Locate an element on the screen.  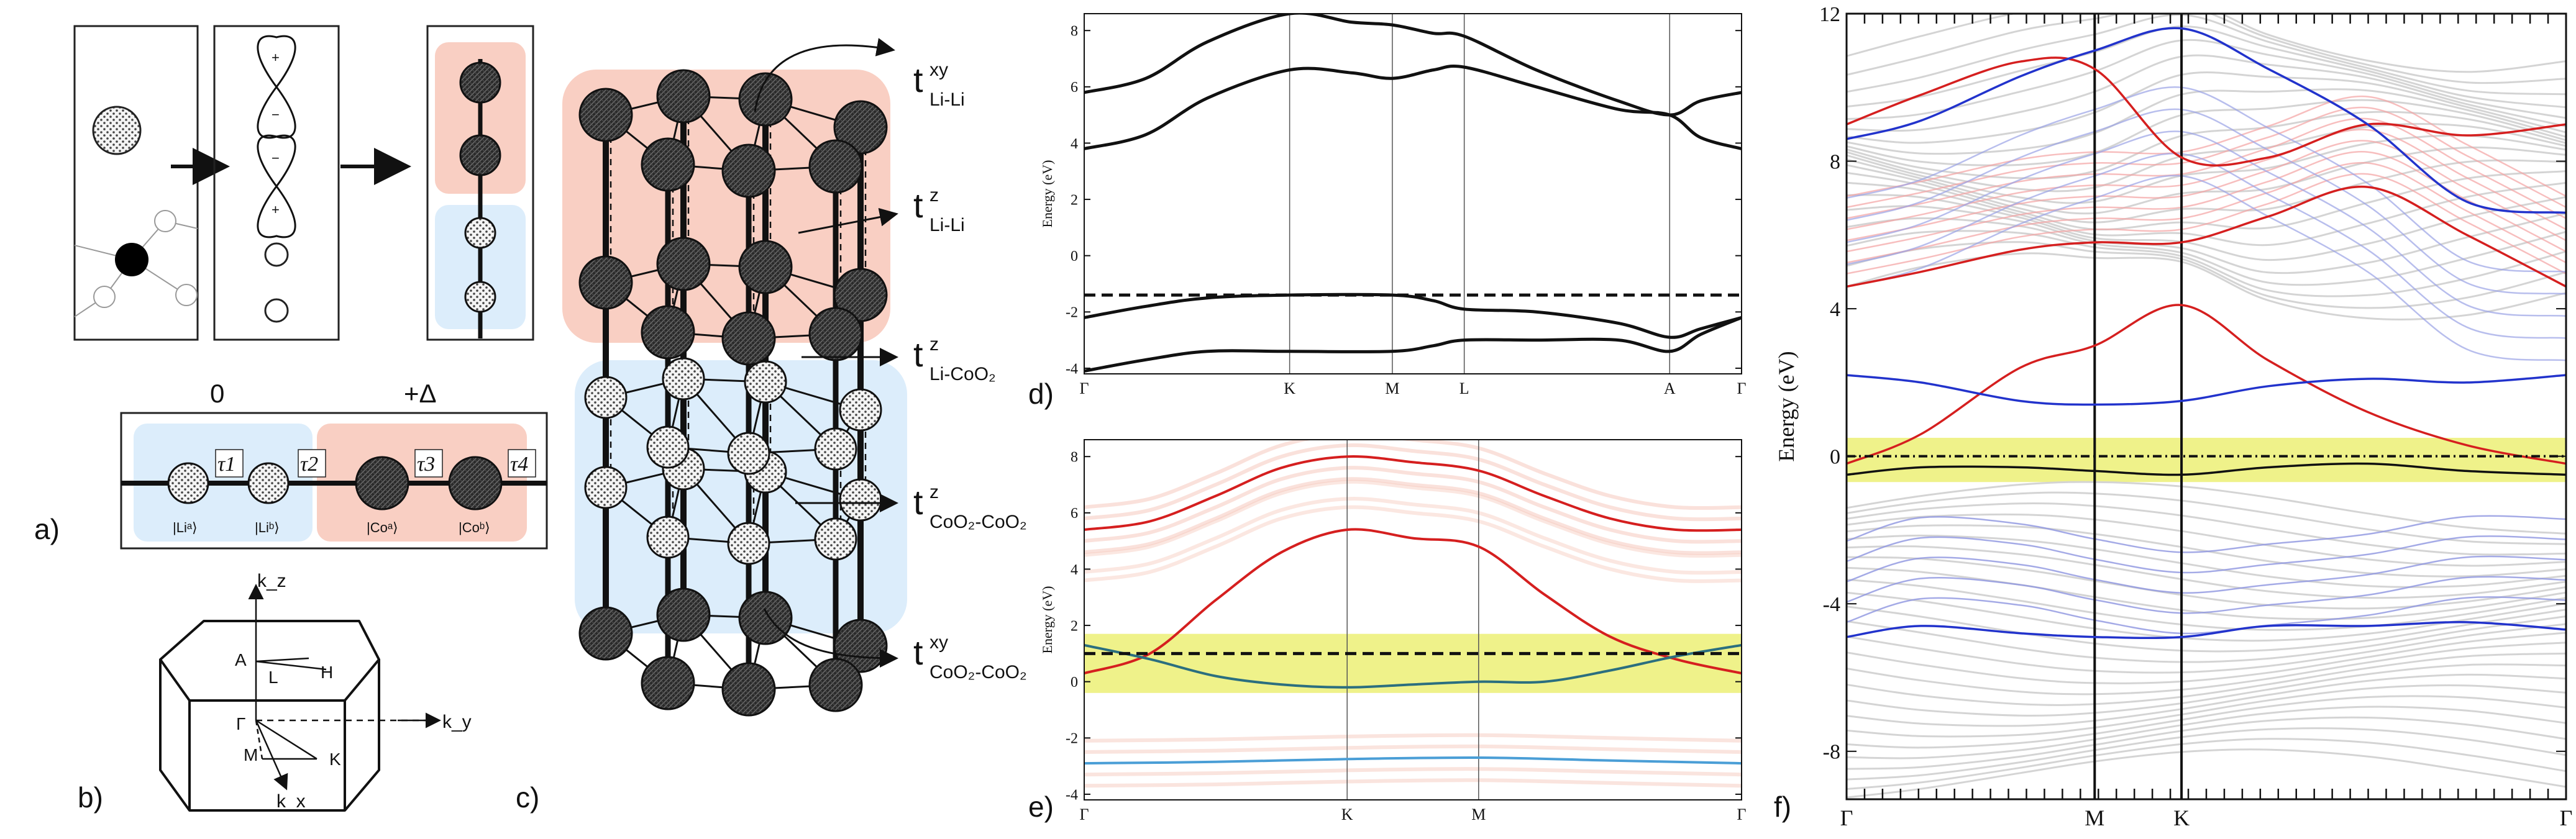
li-site-upper is located at coordinates (480, 233).